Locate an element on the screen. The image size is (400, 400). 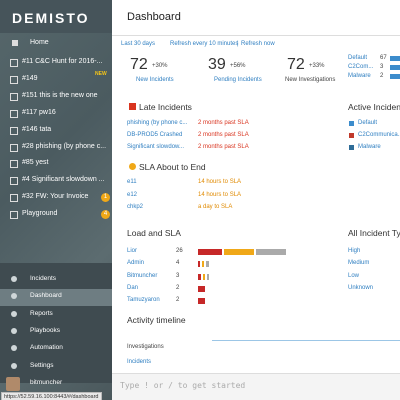
incident-link: #32 FW: Your Invoice is located at coordinates (55, 197).